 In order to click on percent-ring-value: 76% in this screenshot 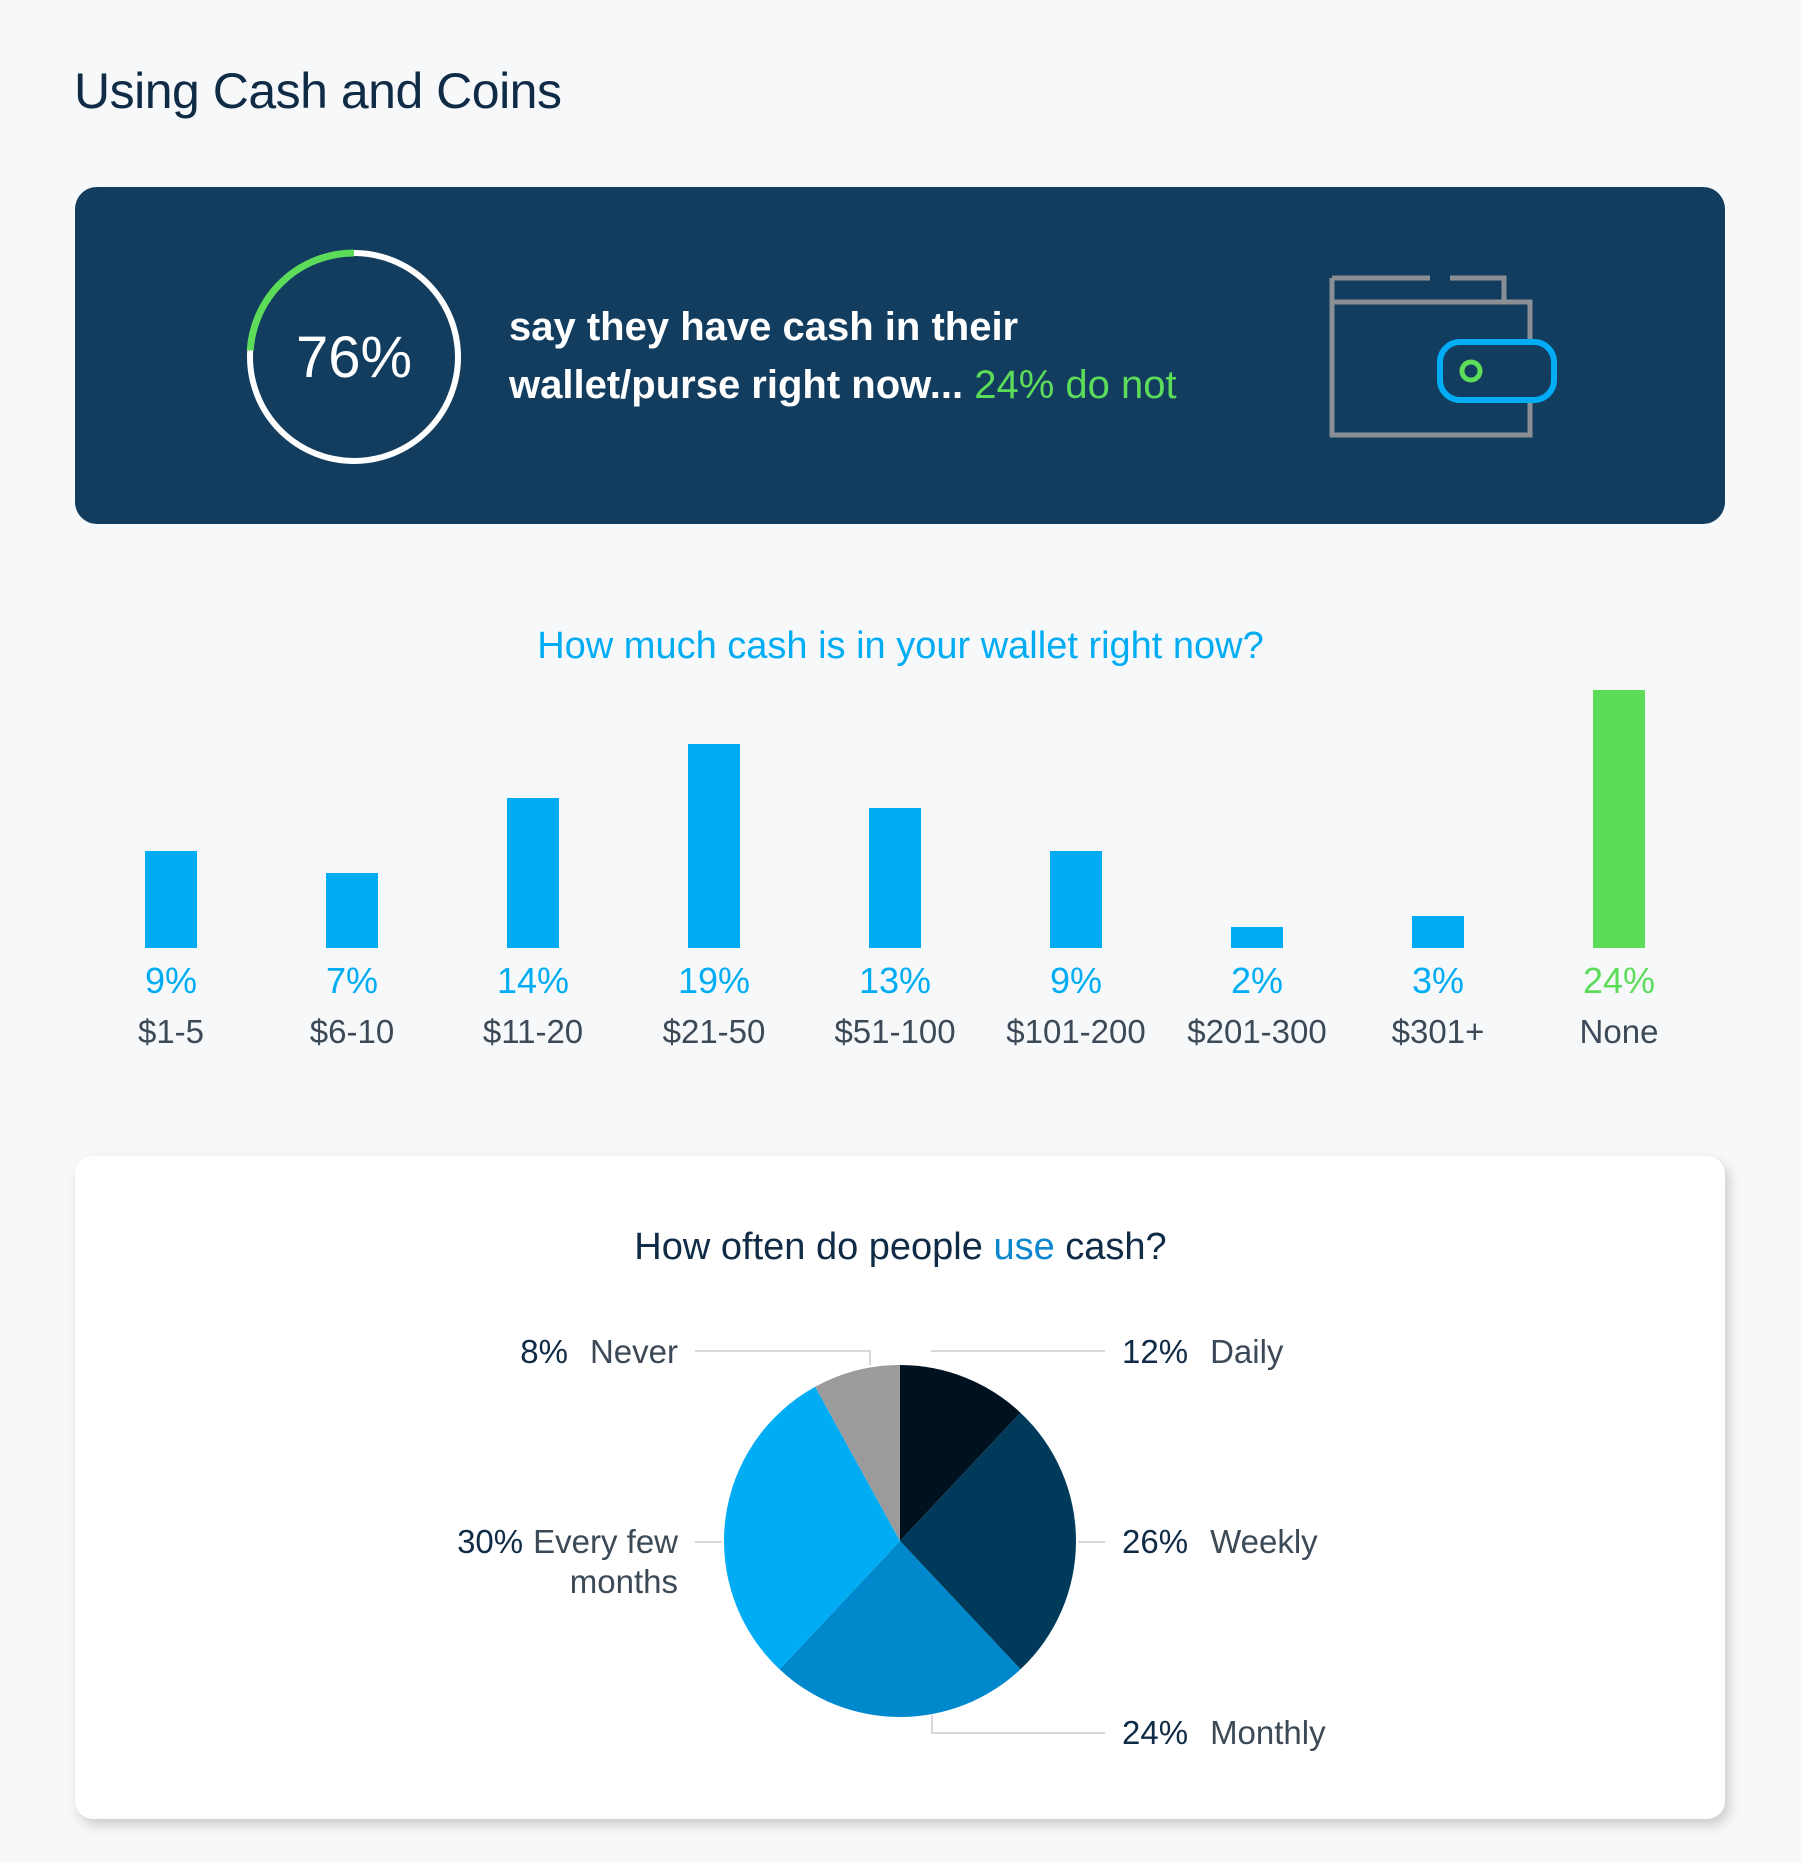, I will do `click(354, 357)`.